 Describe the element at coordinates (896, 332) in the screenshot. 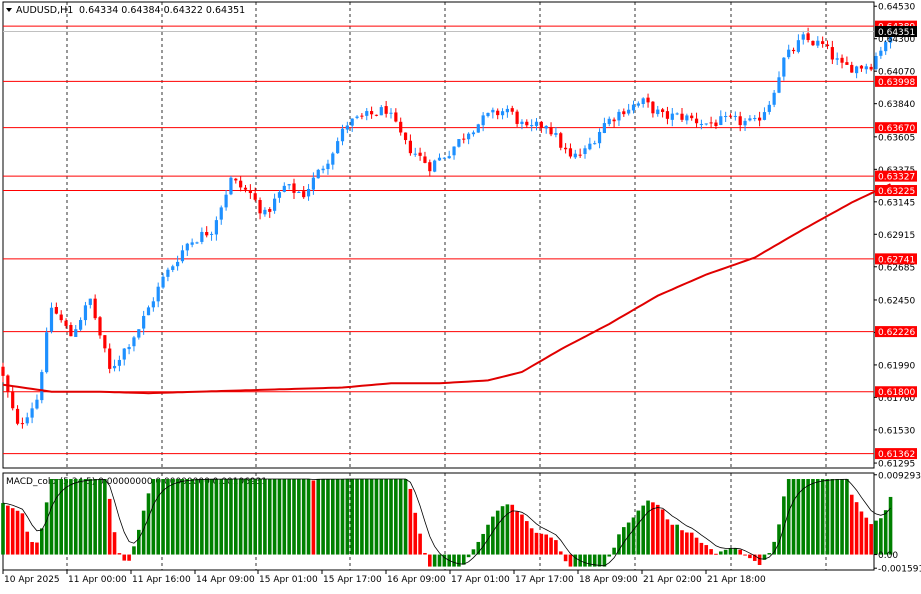

I see `level-price-box` at that location.